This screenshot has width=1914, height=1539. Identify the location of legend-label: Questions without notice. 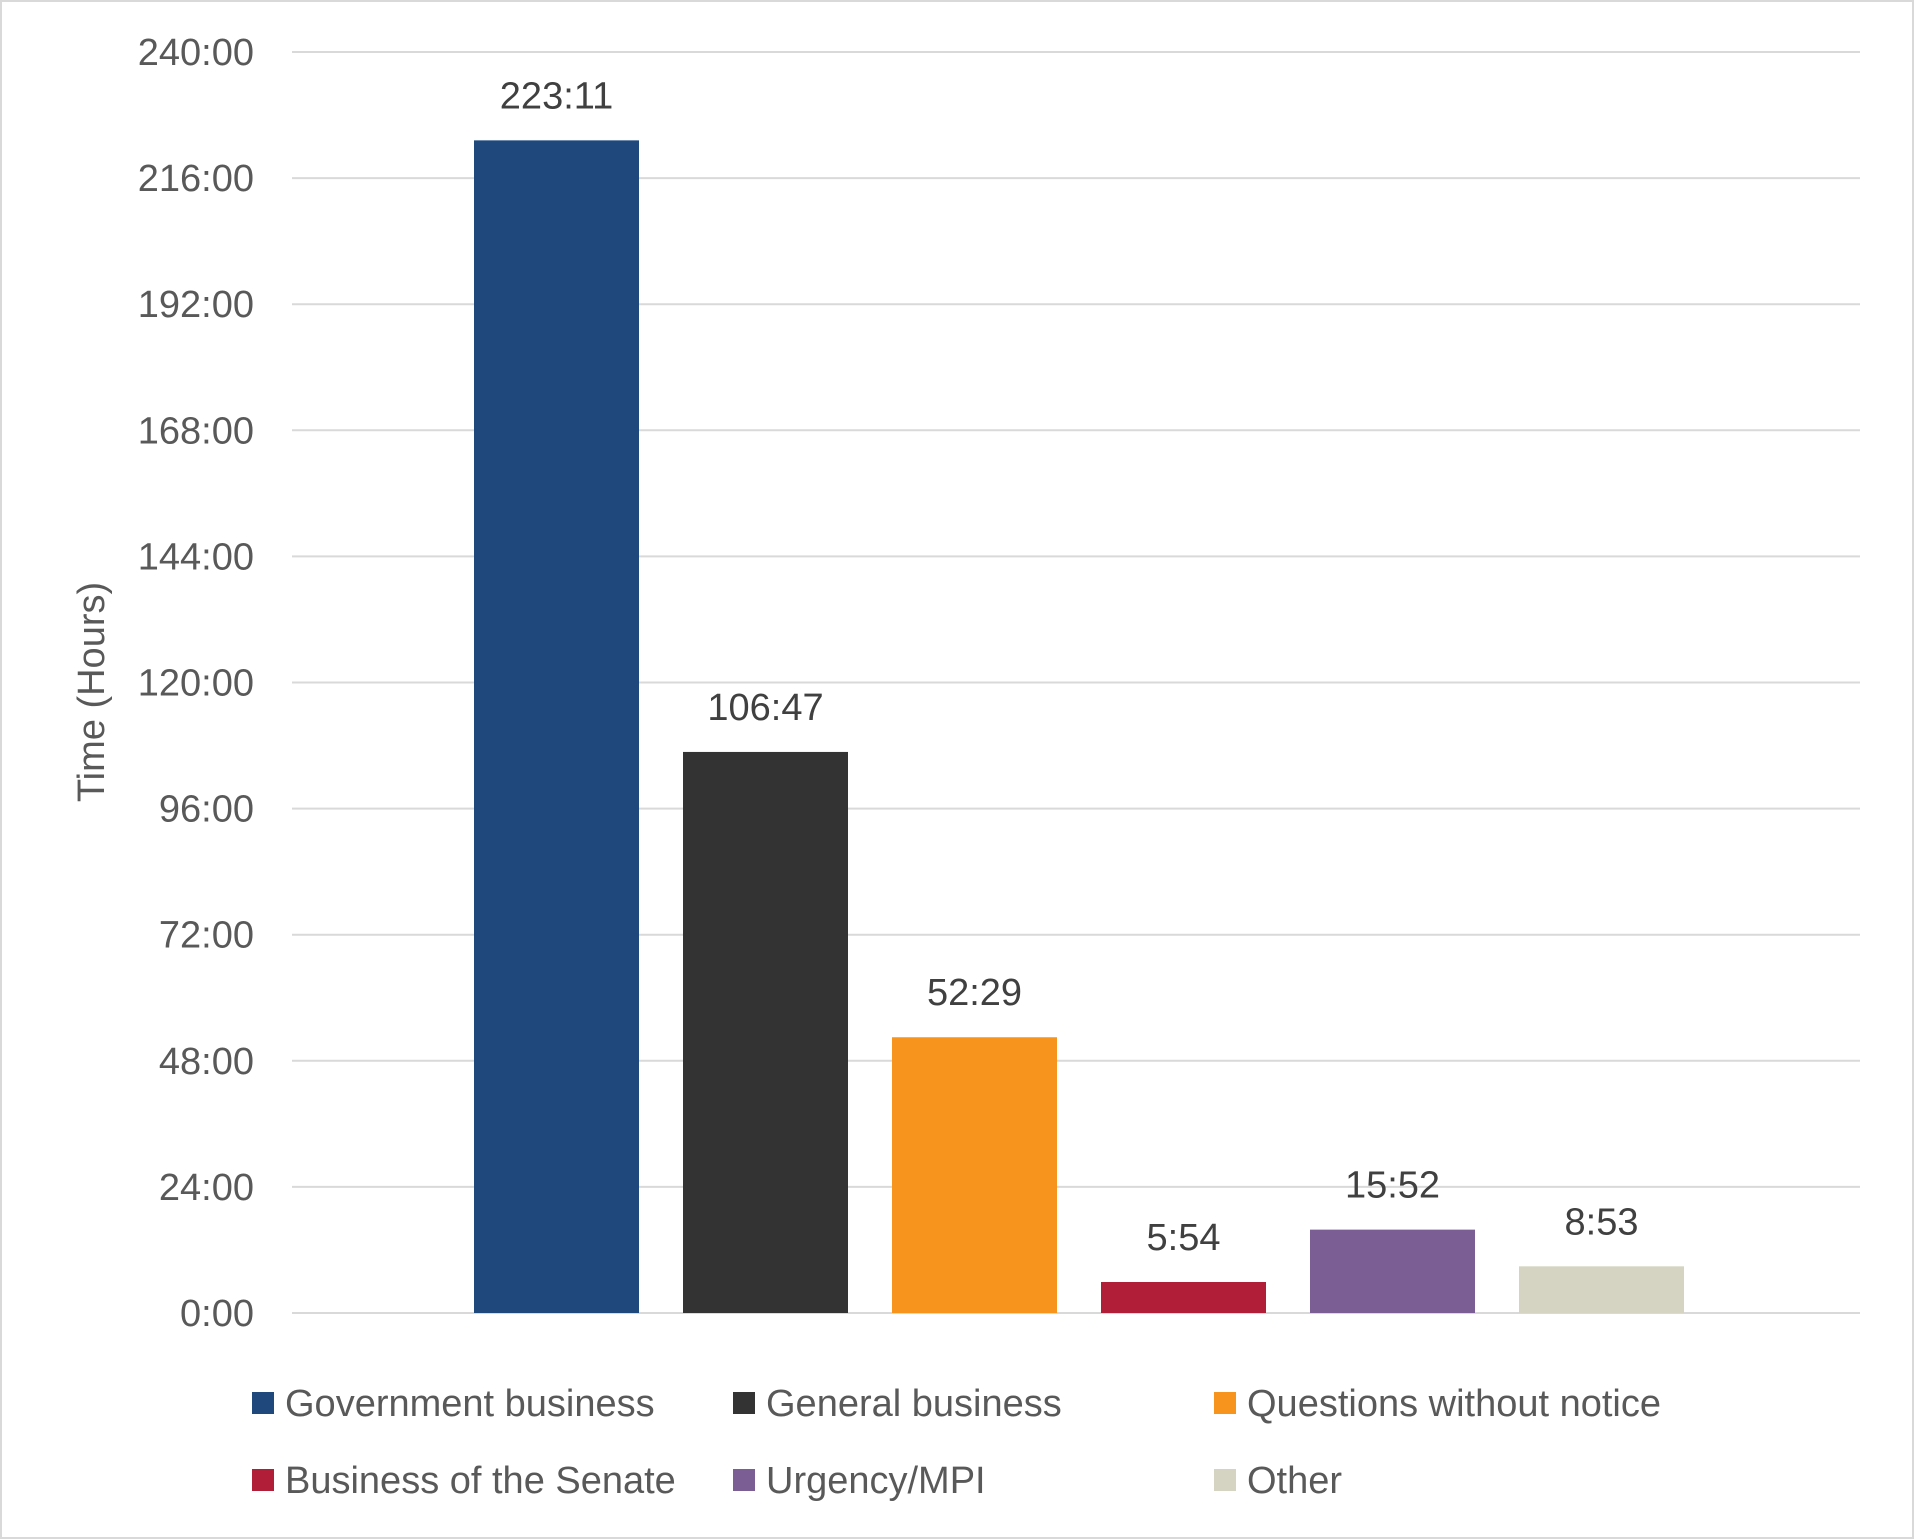
(1454, 1404).